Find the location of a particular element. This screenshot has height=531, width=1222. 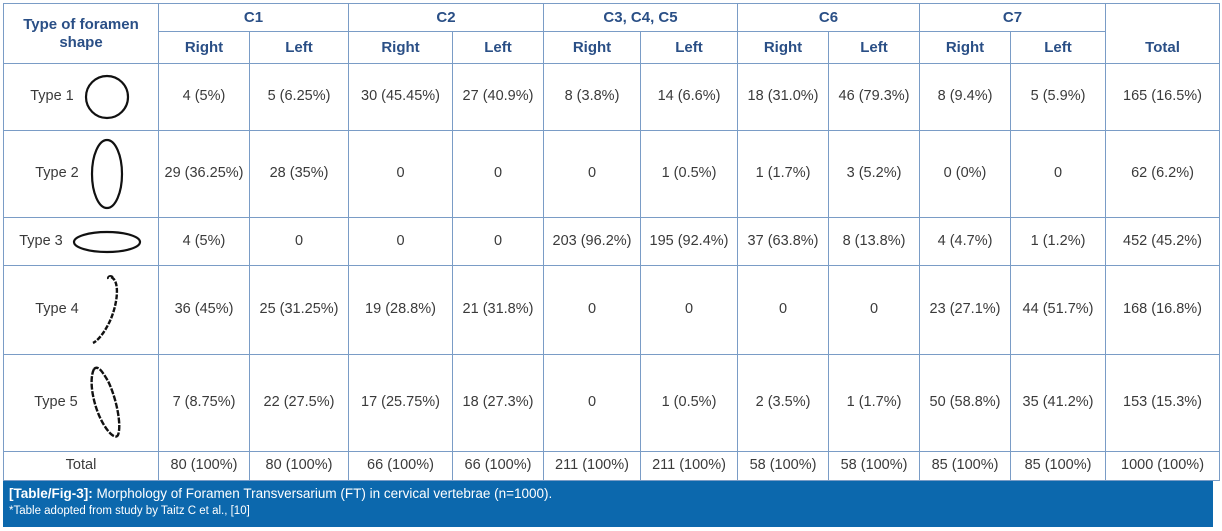

type-header: Type of foramen shape is located at coordinates (81, 33).